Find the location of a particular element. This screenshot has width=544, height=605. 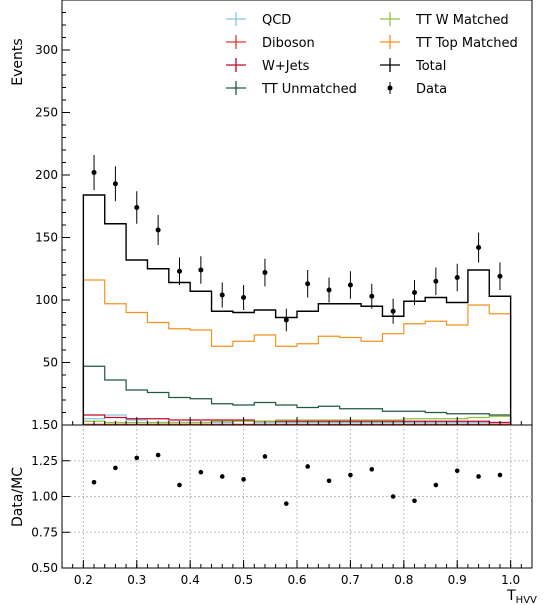

series-tt-unmatched is located at coordinates (297, 395).